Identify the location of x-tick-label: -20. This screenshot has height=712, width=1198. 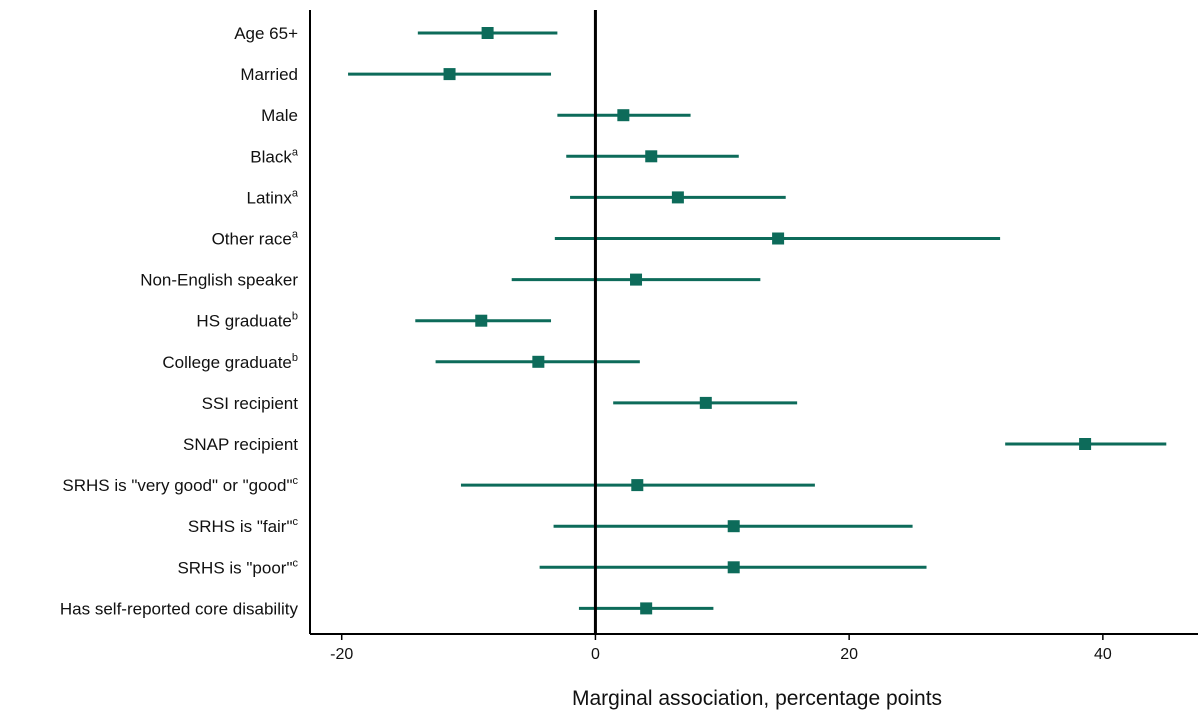
(341, 654).